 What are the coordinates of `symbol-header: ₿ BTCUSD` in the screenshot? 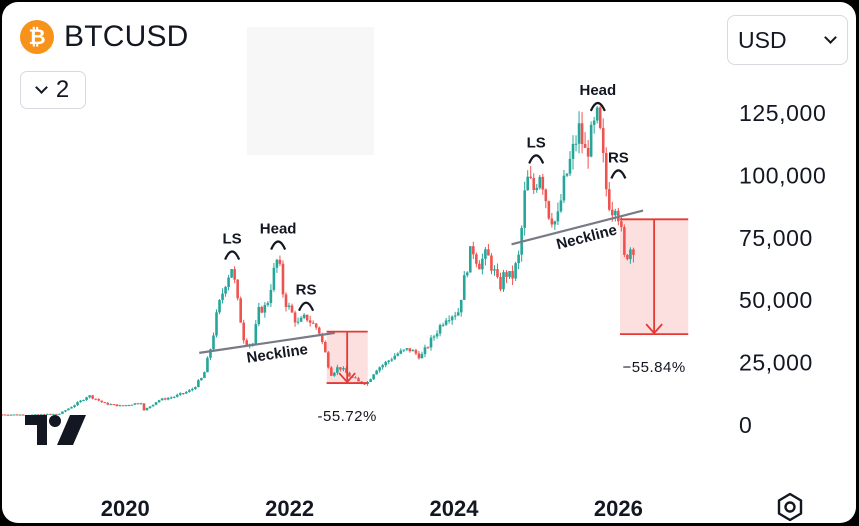 It's located at (104, 37).